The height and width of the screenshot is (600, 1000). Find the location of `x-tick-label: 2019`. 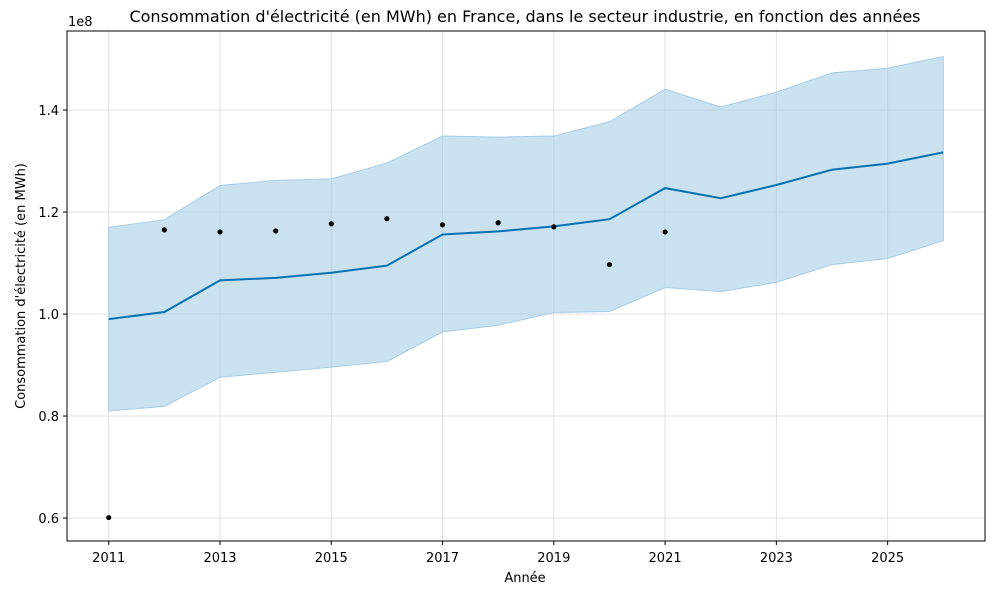

x-tick-label: 2019 is located at coordinates (553, 558).